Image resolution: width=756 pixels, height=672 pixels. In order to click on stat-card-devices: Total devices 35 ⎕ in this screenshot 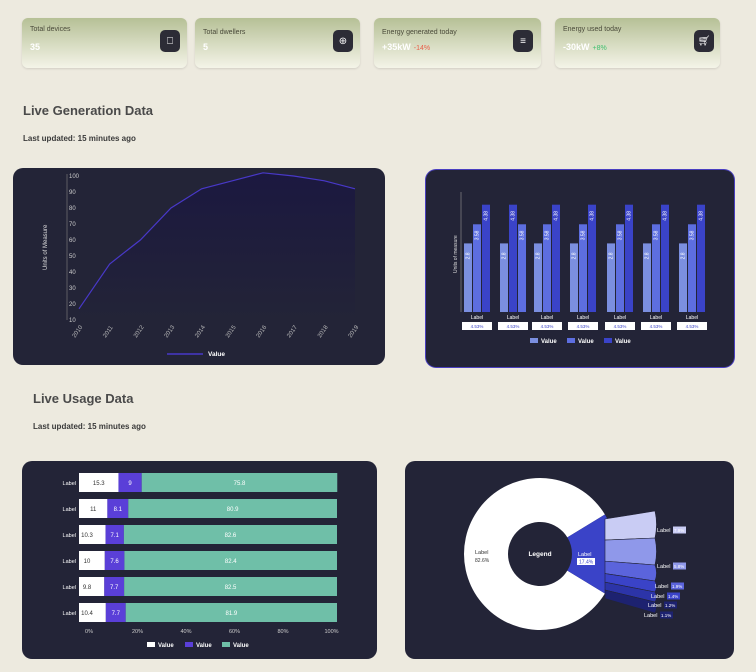, I will do `click(104, 43)`.